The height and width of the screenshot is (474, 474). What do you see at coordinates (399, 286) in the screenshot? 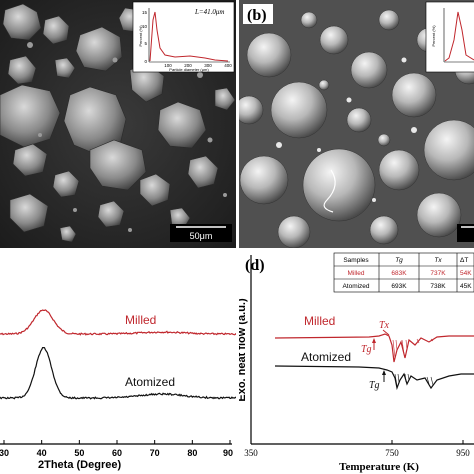
I see `table-cell: 693K` at bounding box center [399, 286].